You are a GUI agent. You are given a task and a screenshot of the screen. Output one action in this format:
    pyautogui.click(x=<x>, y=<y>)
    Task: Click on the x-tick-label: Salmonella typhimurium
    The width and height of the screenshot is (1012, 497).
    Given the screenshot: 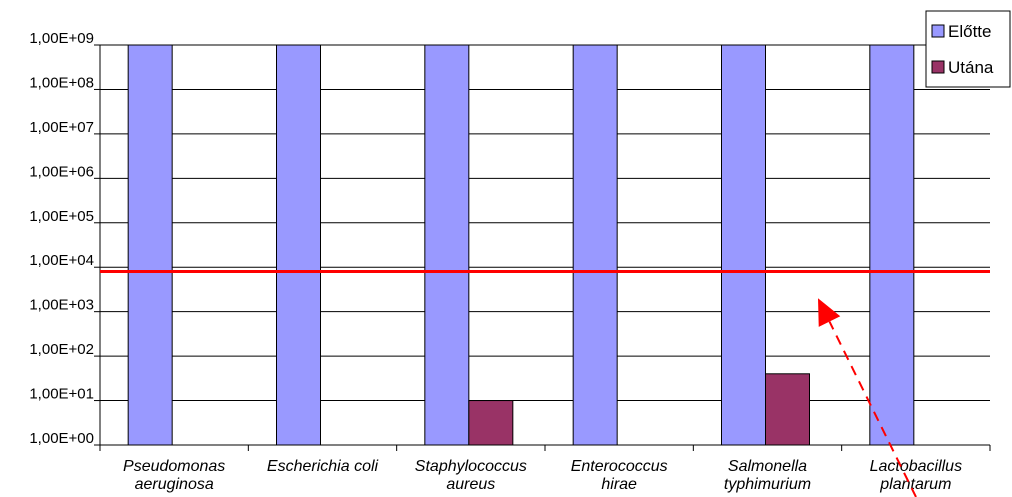 What is the action you would take?
    pyautogui.click(x=767, y=475)
    